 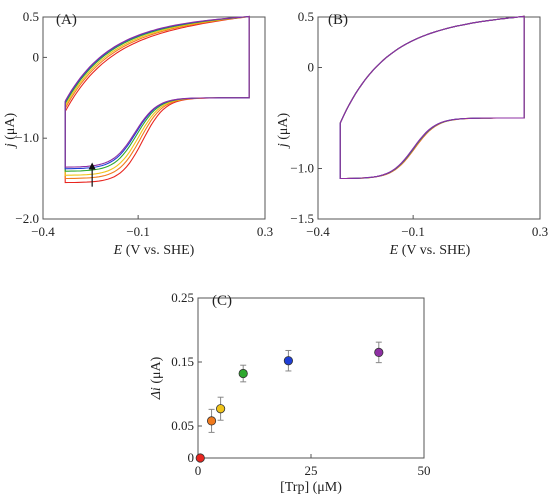 What do you see at coordinates (311, 487) in the screenshot?
I see `panel-c-xlabel: [Trp] (μM)` at bounding box center [311, 487].